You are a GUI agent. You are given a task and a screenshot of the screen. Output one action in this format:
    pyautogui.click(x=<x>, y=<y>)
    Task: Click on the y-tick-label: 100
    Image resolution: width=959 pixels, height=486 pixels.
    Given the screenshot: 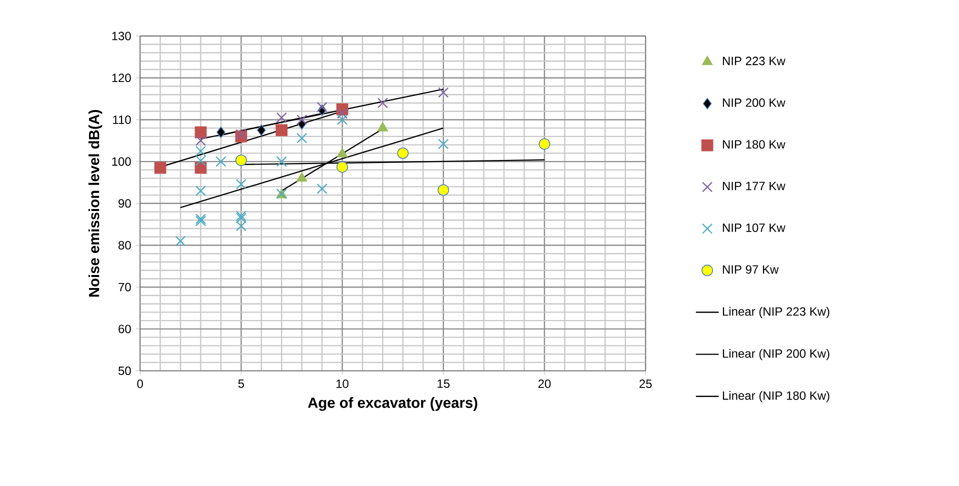 What is the action you would take?
    pyautogui.click(x=121, y=162)
    